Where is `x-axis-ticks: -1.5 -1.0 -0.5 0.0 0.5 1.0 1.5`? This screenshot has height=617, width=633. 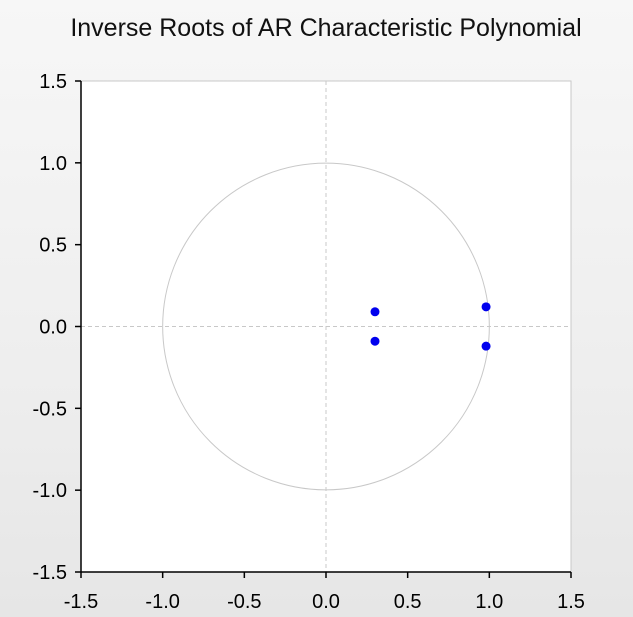
x-axis-ticks: -1.5 -1.0 -0.5 0.0 0.5 1.0 1.5 is located at coordinates (324, 592).